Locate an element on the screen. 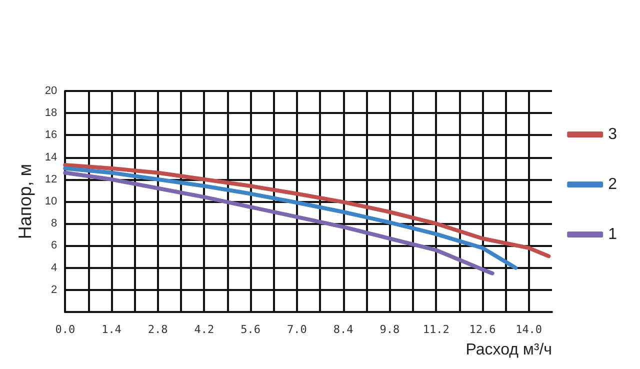 This screenshot has height=369, width=640. y-tick-label: 4 is located at coordinates (54, 268).